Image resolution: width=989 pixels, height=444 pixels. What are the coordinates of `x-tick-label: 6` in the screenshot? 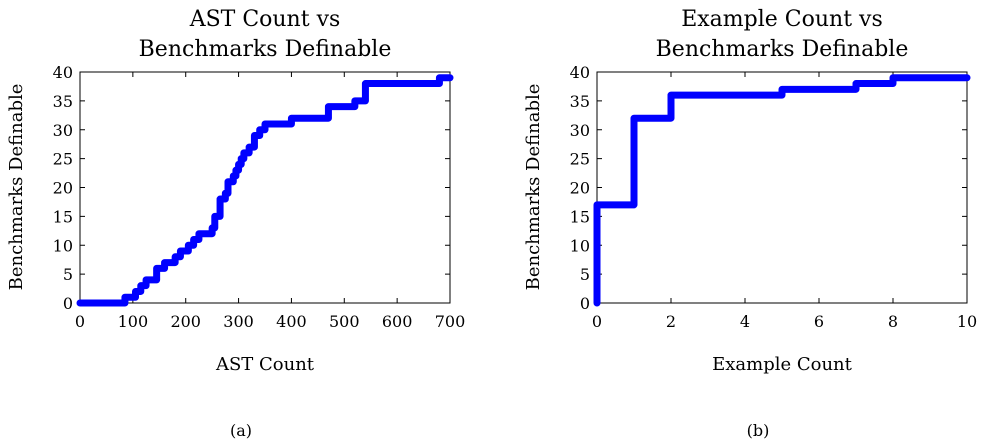 It's located at (819, 321).